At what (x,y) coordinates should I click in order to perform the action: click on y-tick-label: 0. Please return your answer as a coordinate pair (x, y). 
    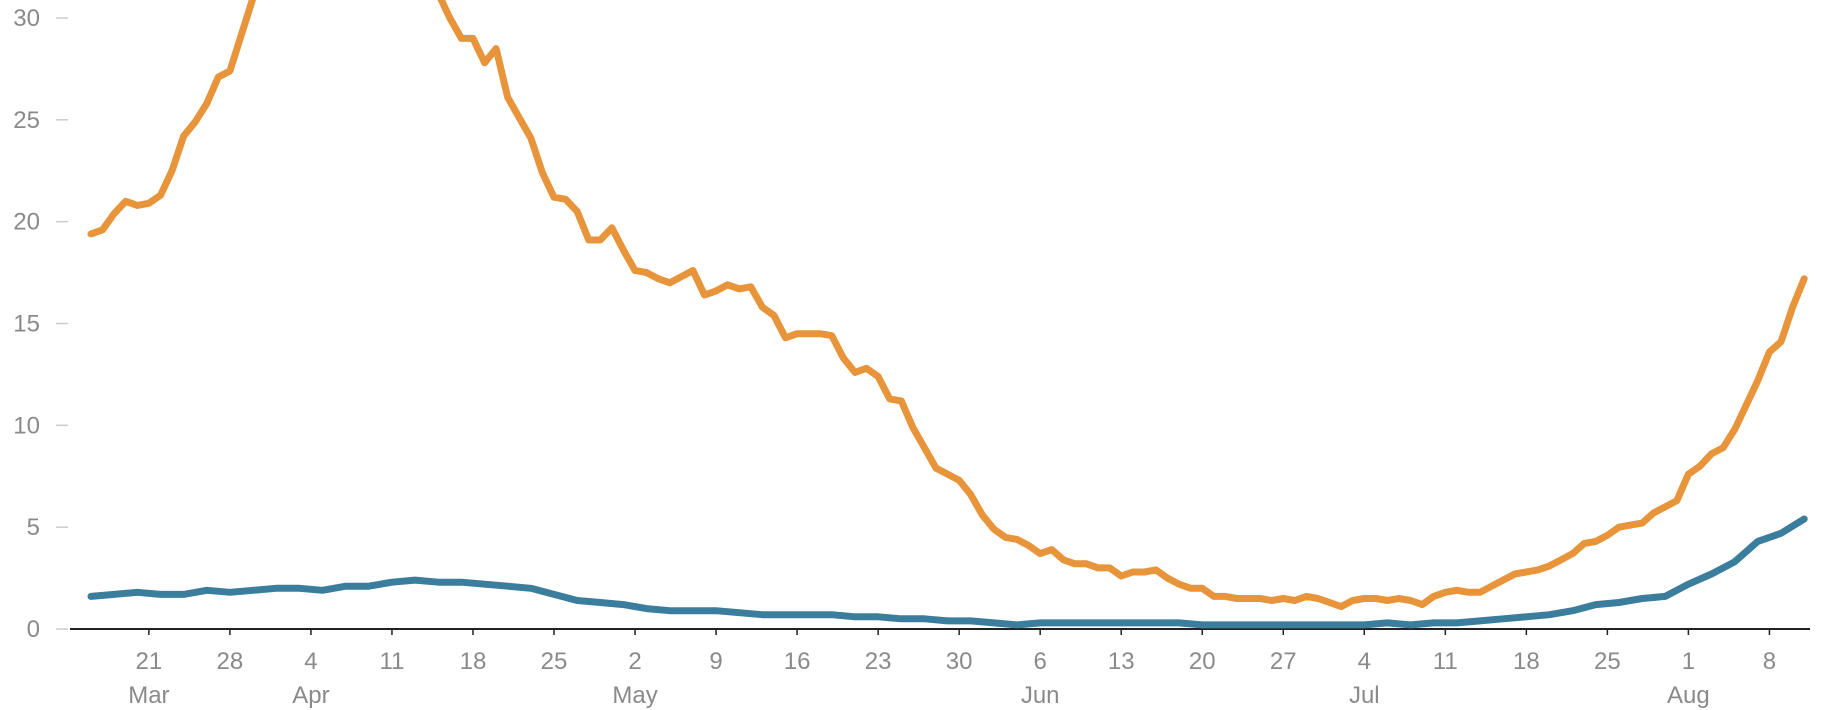
    Looking at the image, I should click on (33, 629).